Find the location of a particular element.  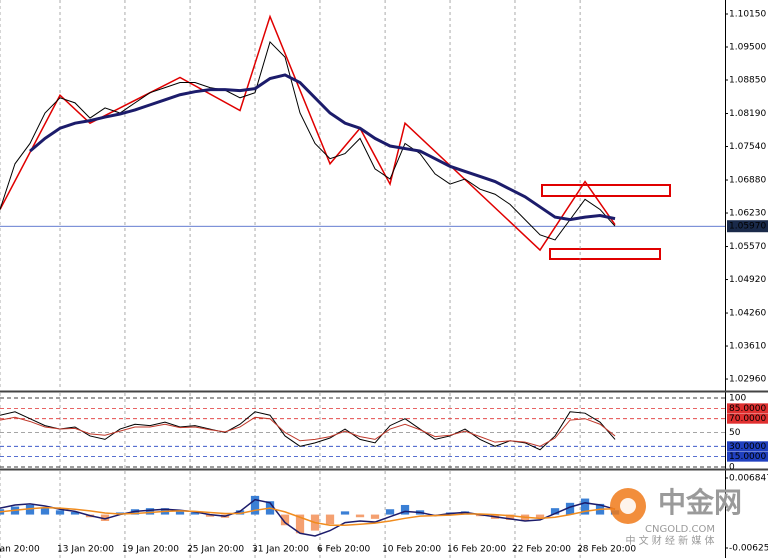

x-tick-label: 28 Feb 20:00 is located at coordinates (606, 550).